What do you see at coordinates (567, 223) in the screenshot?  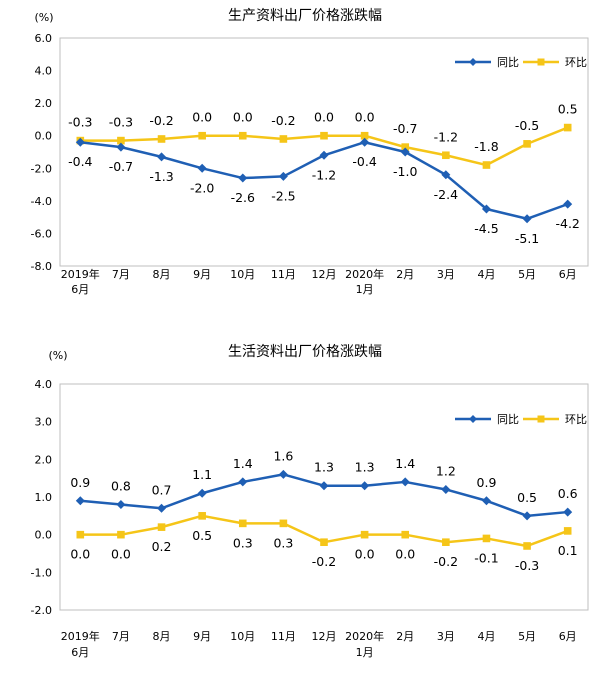 I see `data-label: -4.2` at bounding box center [567, 223].